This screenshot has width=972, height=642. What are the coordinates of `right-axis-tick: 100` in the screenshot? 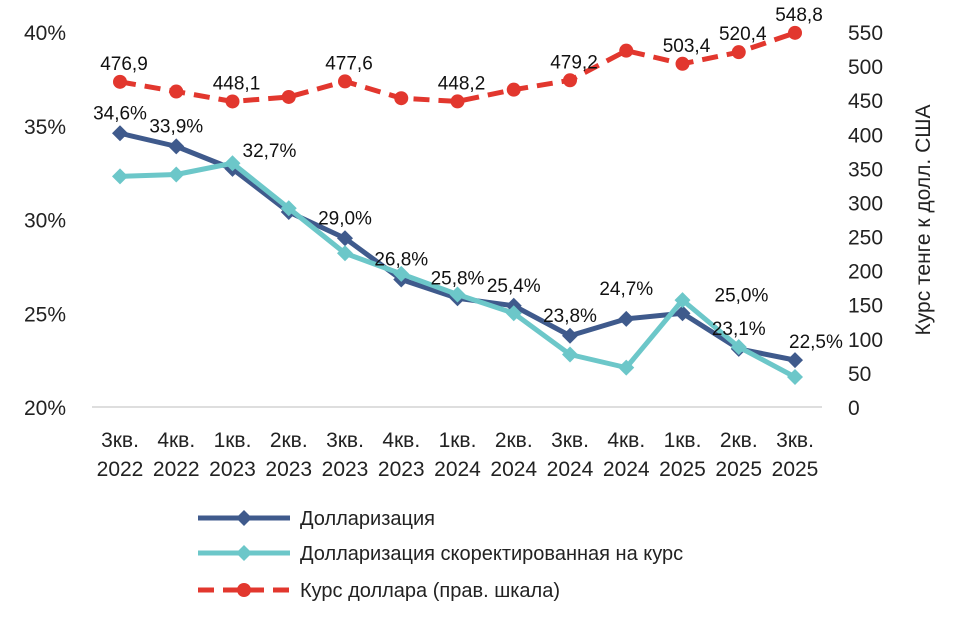 It's located at (865, 340).